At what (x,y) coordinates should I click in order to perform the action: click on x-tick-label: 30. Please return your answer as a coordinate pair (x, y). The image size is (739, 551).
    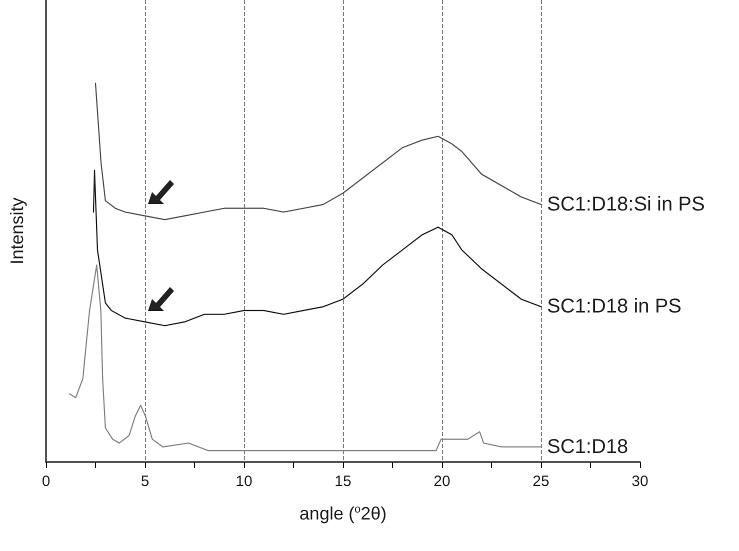
    Looking at the image, I should click on (640, 481).